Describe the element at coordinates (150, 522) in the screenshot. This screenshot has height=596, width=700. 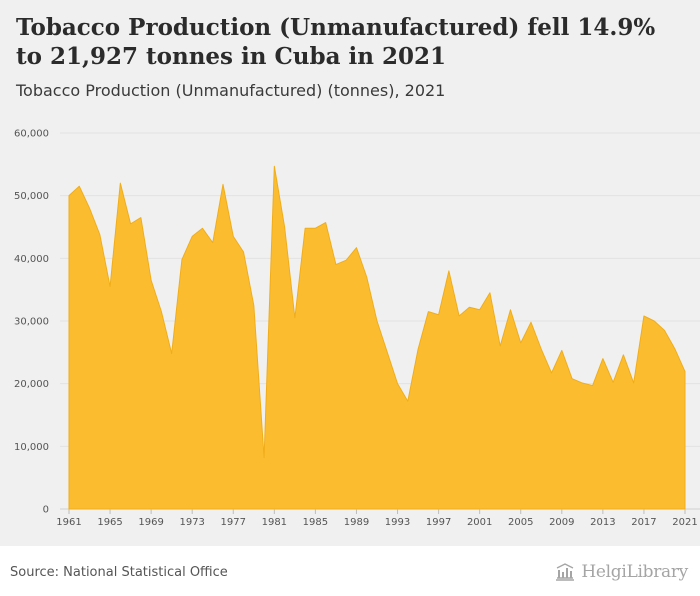
I see `x-tick-label: 1969` at that location.